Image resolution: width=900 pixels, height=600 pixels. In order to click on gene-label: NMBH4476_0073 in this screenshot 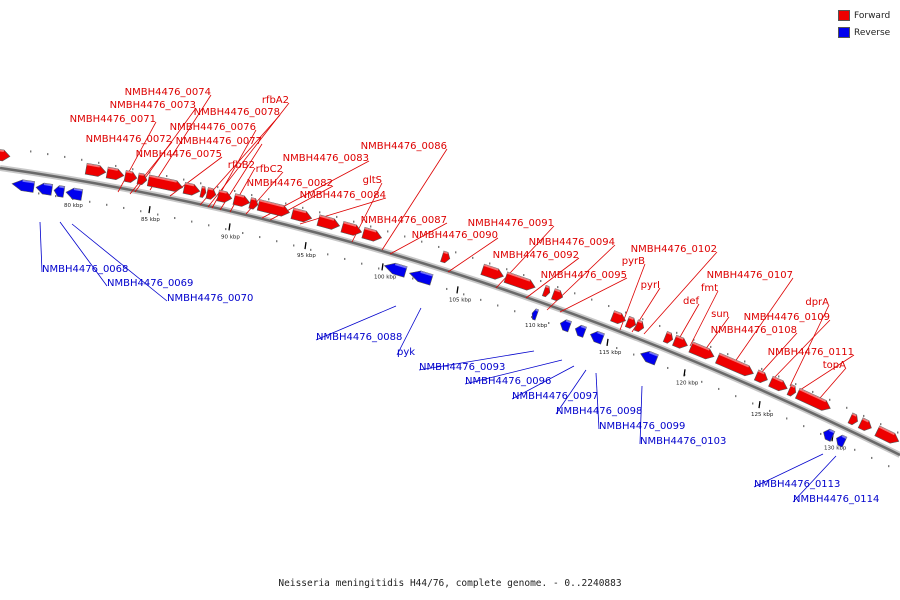, I will do `click(153, 105)`.